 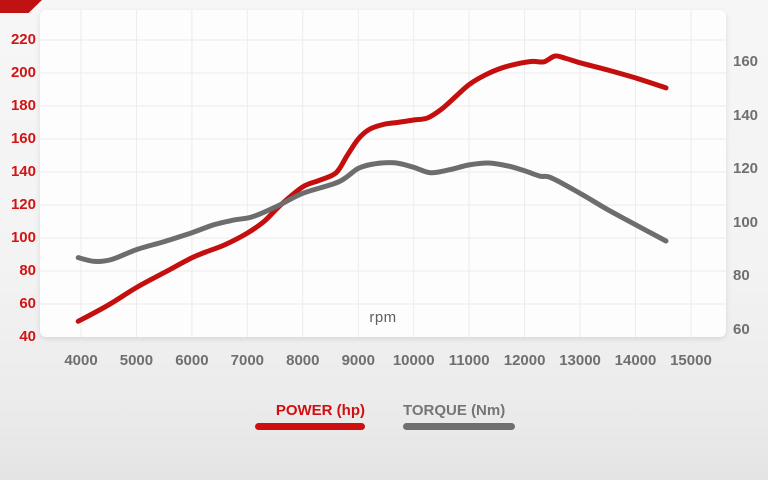 What do you see at coordinates (23, 204) in the screenshot?
I see `power-tick-120: 120` at bounding box center [23, 204].